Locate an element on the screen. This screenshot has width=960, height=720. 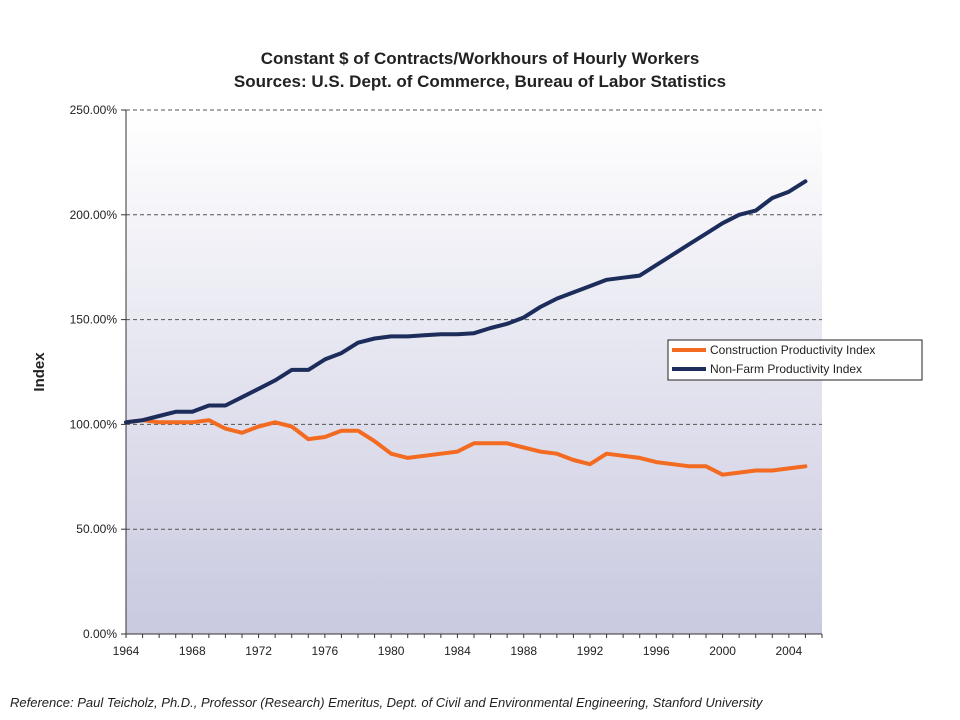
x-tick-label: 1996 is located at coordinates (656, 651).